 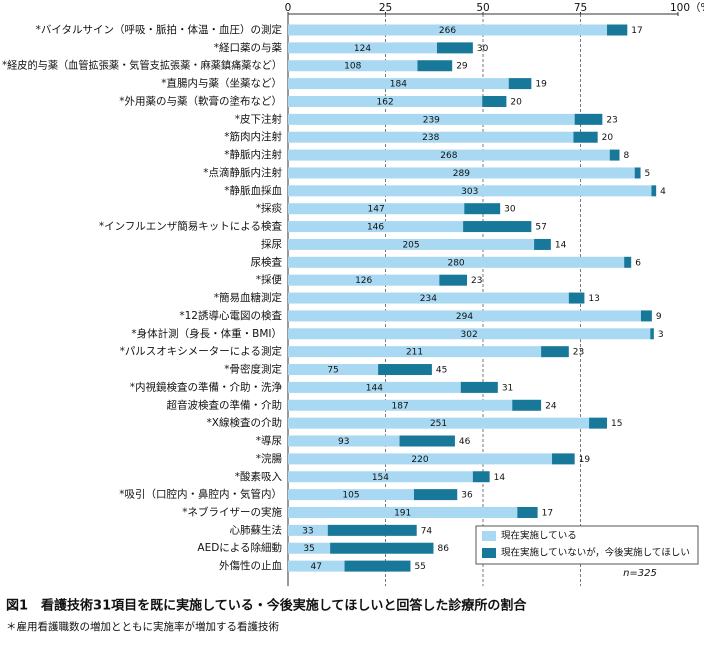 I want to click on value-label: 234, so click(x=428, y=299).